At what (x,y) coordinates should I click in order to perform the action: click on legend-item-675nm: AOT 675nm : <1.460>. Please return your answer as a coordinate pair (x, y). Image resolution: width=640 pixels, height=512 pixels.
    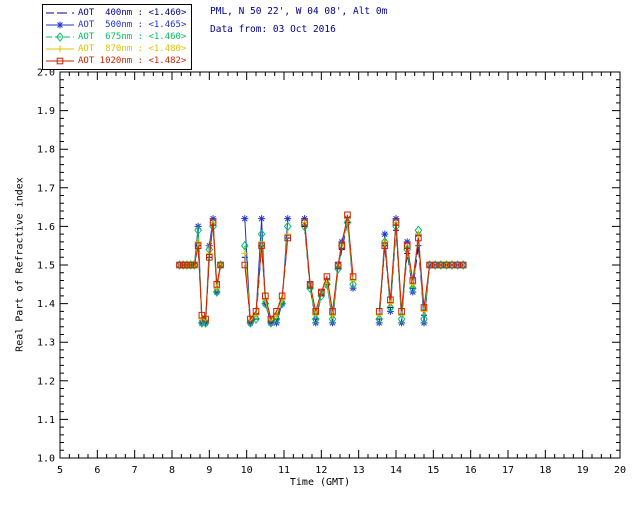
    Looking at the image, I should click on (115, 37).